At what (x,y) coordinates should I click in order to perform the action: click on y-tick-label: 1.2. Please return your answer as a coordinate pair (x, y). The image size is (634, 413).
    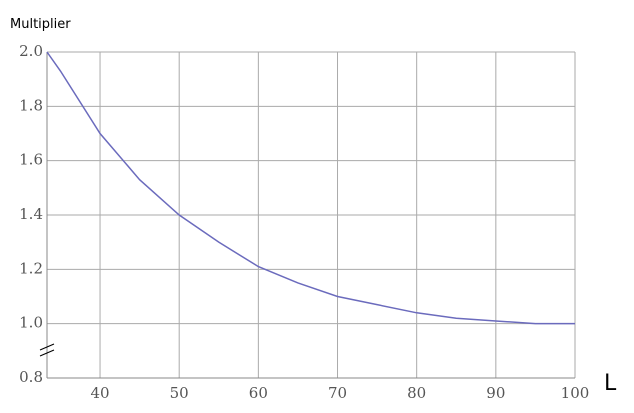
    Looking at the image, I should click on (31, 268).